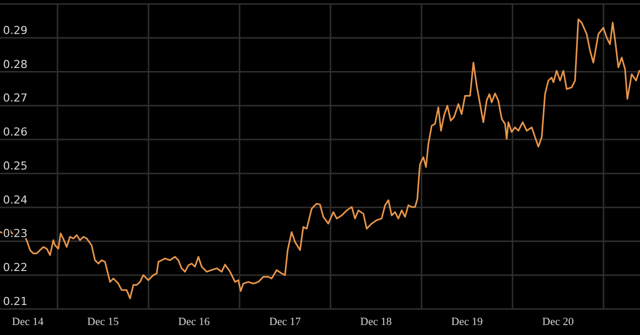 Image resolution: width=640 pixels, height=335 pixels. What do you see at coordinates (467, 322) in the screenshot?
I see `x-tick-label: Dec 19` at bounding box center [467, 322].